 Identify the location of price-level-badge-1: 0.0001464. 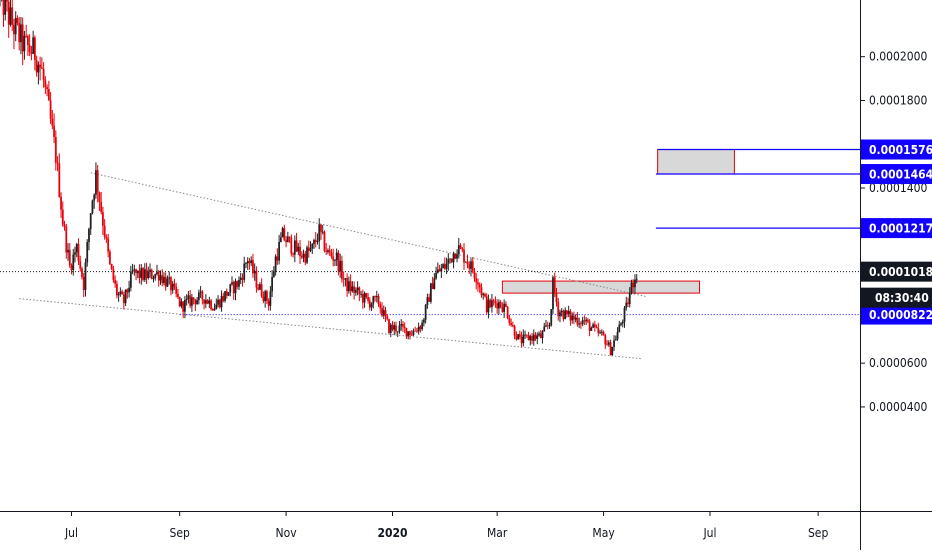
(896, 174).